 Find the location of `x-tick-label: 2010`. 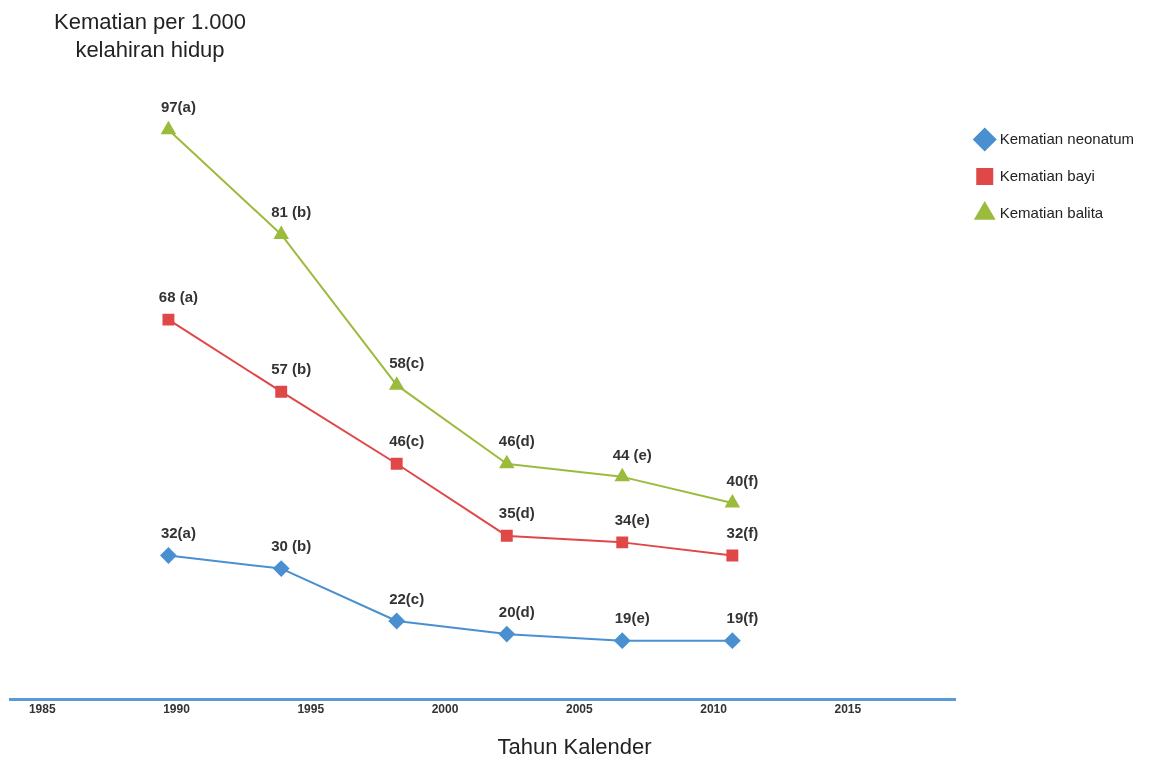

x-tick-label: 2010 is located at coordinates (714, 709).